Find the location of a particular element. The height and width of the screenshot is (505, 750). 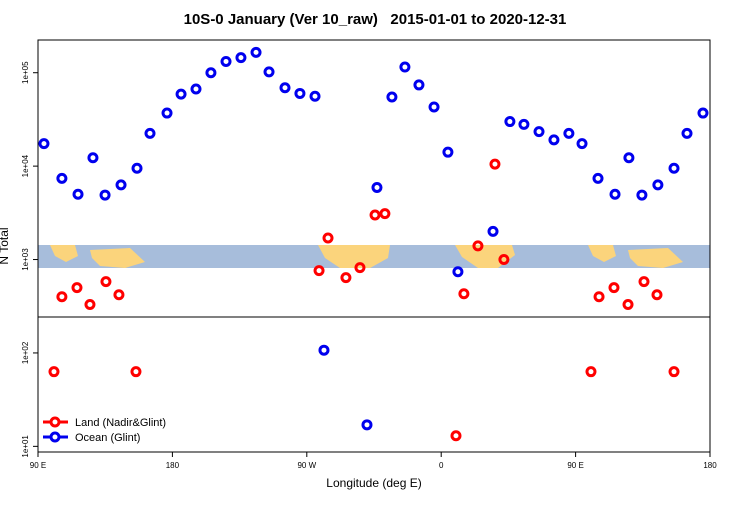

legend-label: Land (Nadir&Glint) is located at coordinates (120, 423).